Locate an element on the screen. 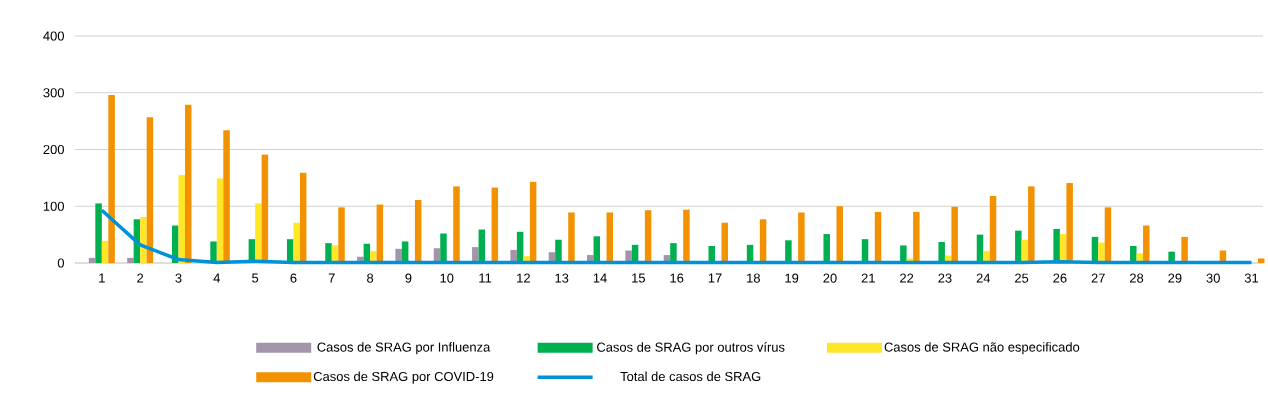 Image resolution: width=1268 pixels, height=416 pixels. x-tick-label: 30 is located at coordinates (1213, 278).